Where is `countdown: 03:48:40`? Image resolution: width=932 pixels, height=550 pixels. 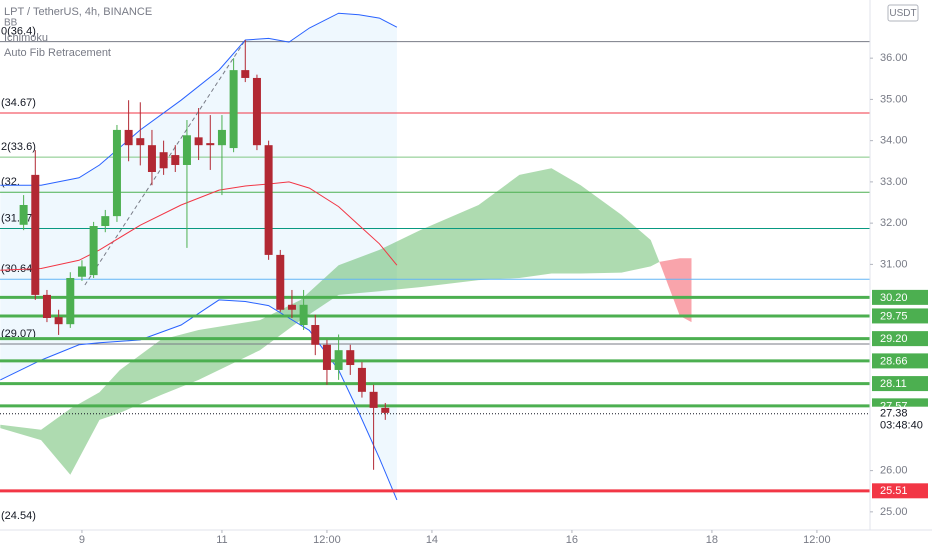
countdown: 03:48:40 is located at coordinates (901, 426).